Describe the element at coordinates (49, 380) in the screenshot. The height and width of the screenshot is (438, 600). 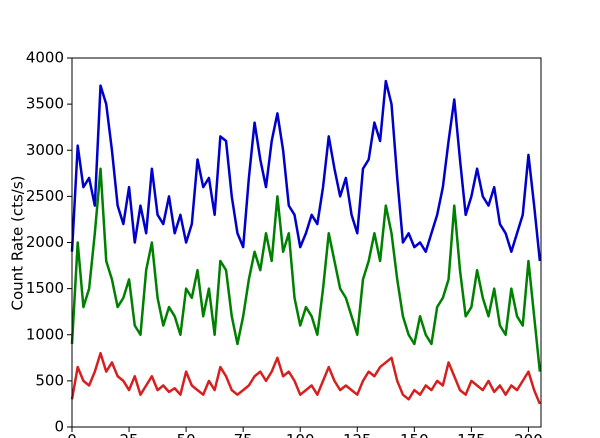
I see `y-tick-label: 500` at that location.